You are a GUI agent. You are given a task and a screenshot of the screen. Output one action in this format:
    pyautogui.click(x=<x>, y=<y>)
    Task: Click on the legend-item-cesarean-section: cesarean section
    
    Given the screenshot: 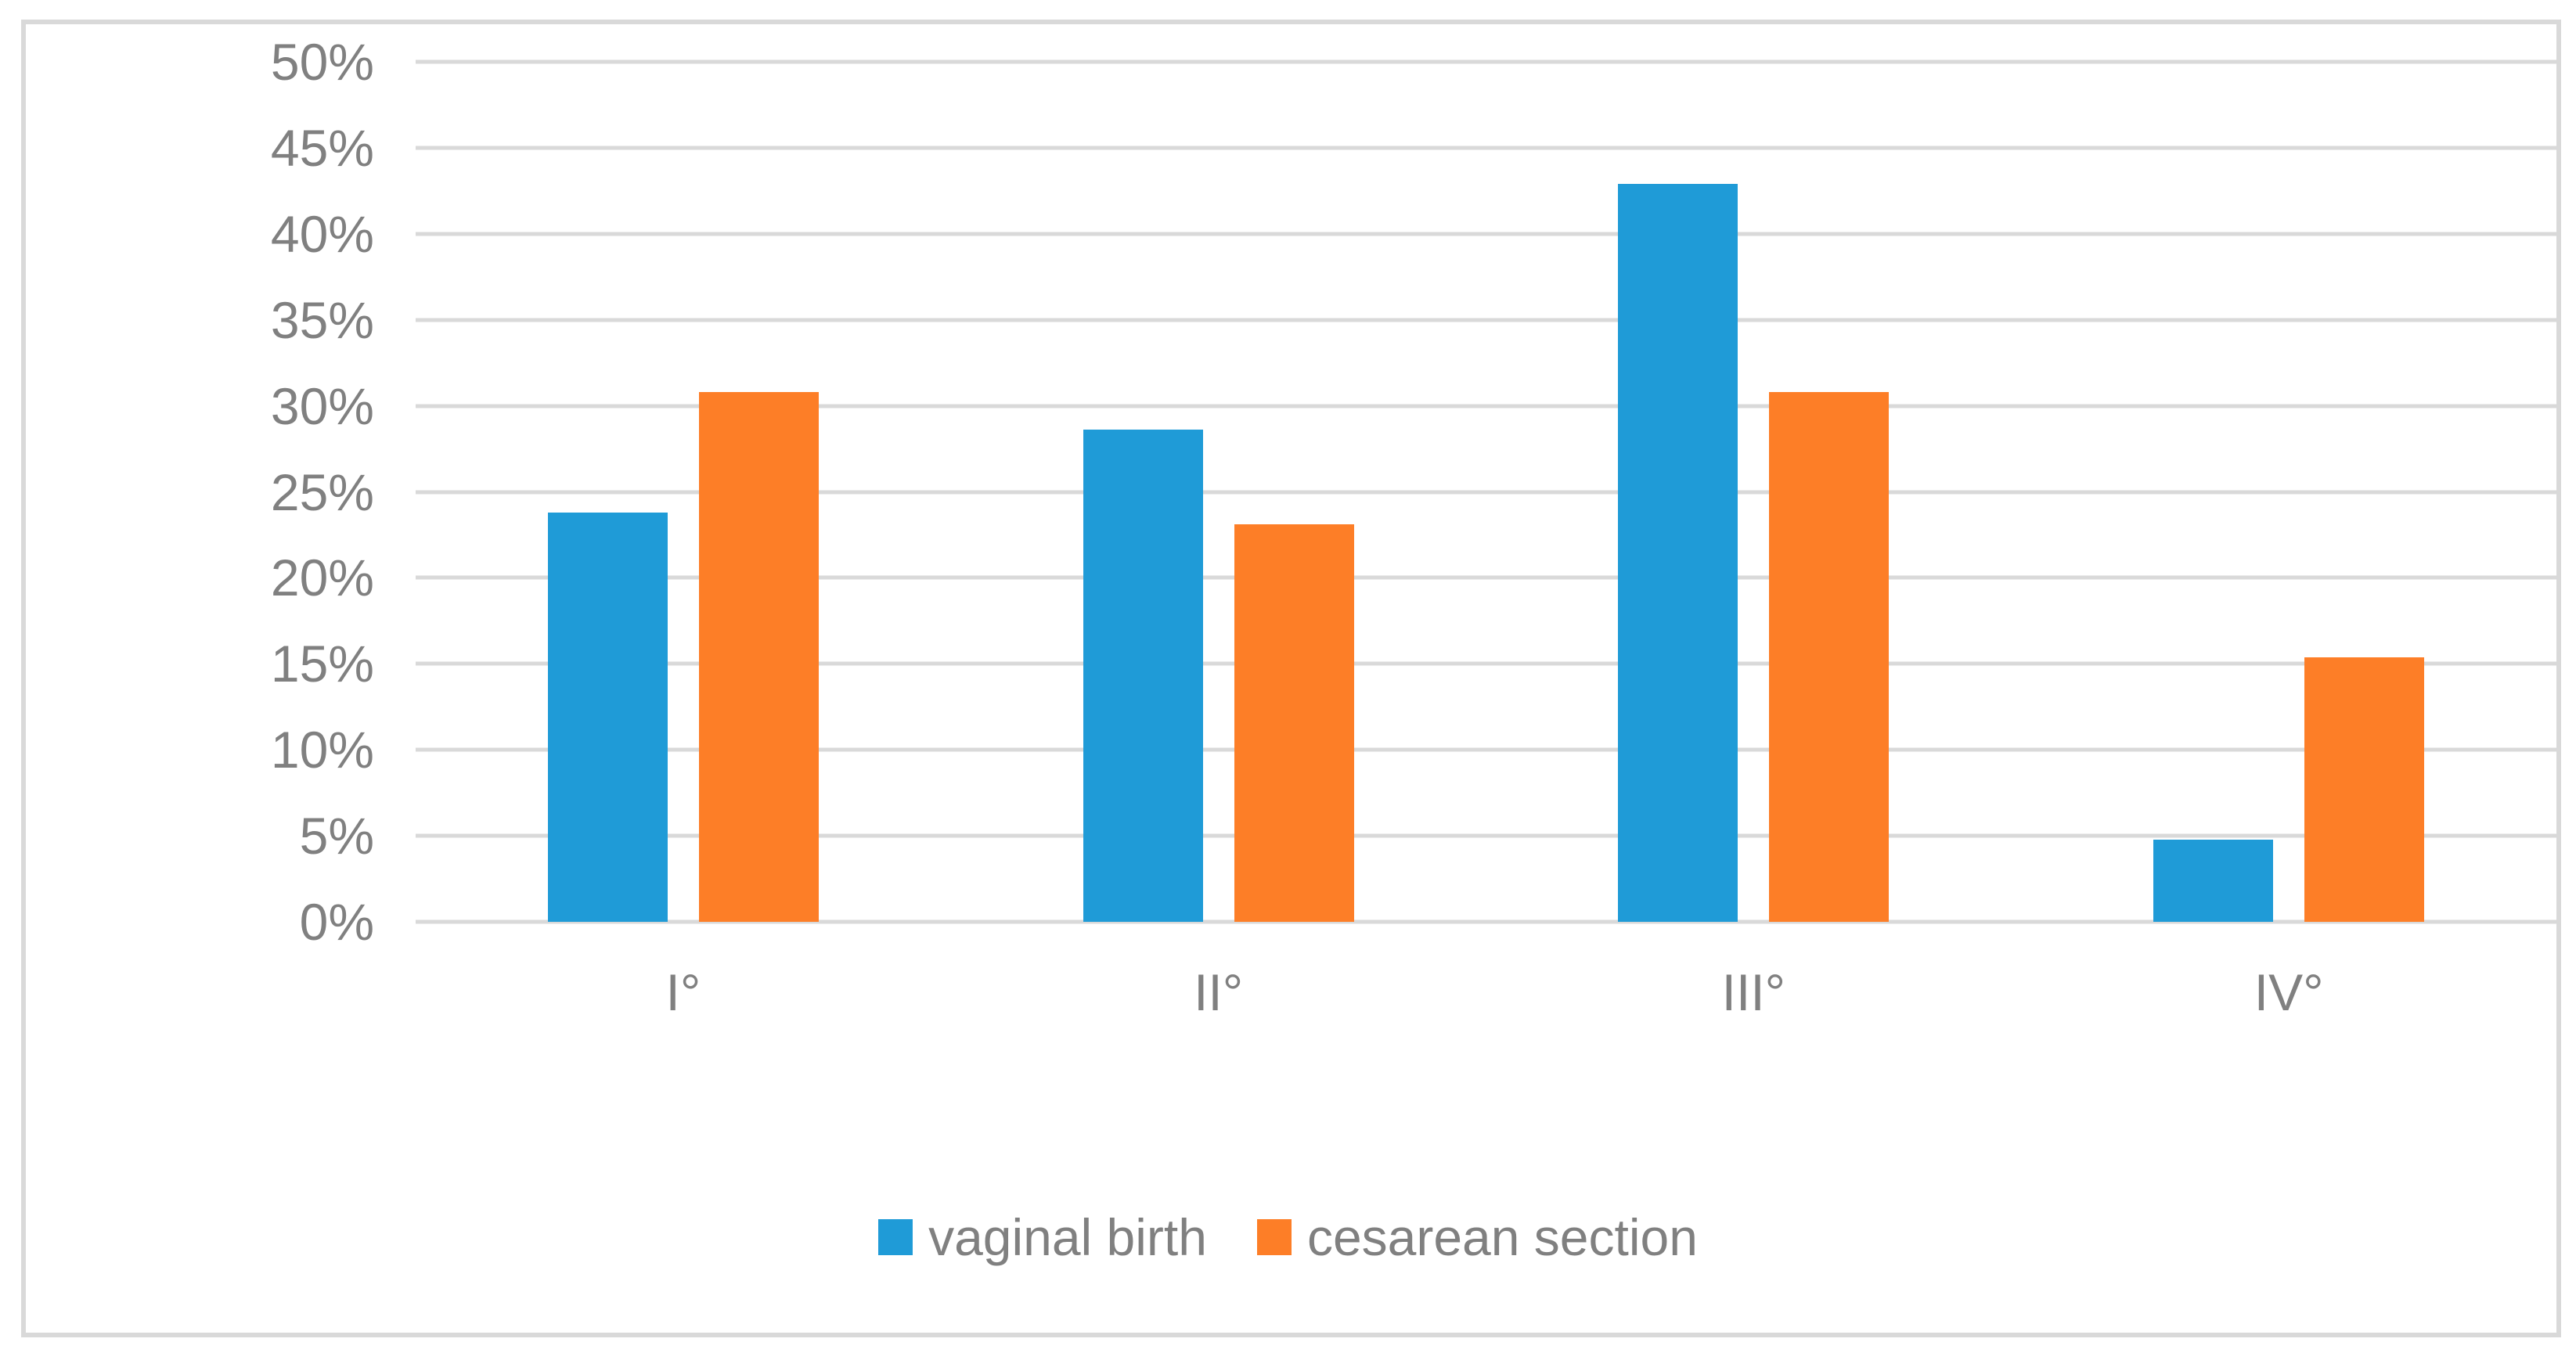 What is the action you would take?
    pyautogui.click(x=1477, y=1237)
    